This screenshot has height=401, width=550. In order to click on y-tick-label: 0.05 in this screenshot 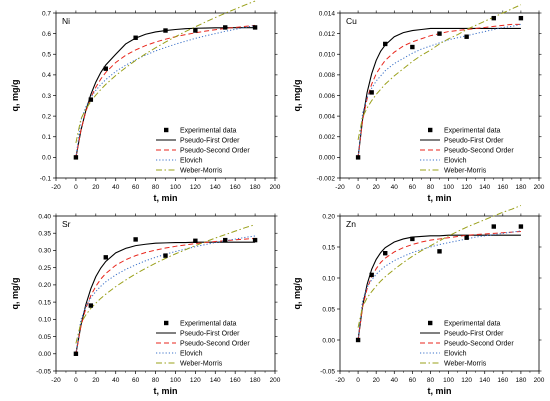, I will do `click(44, 337)`.